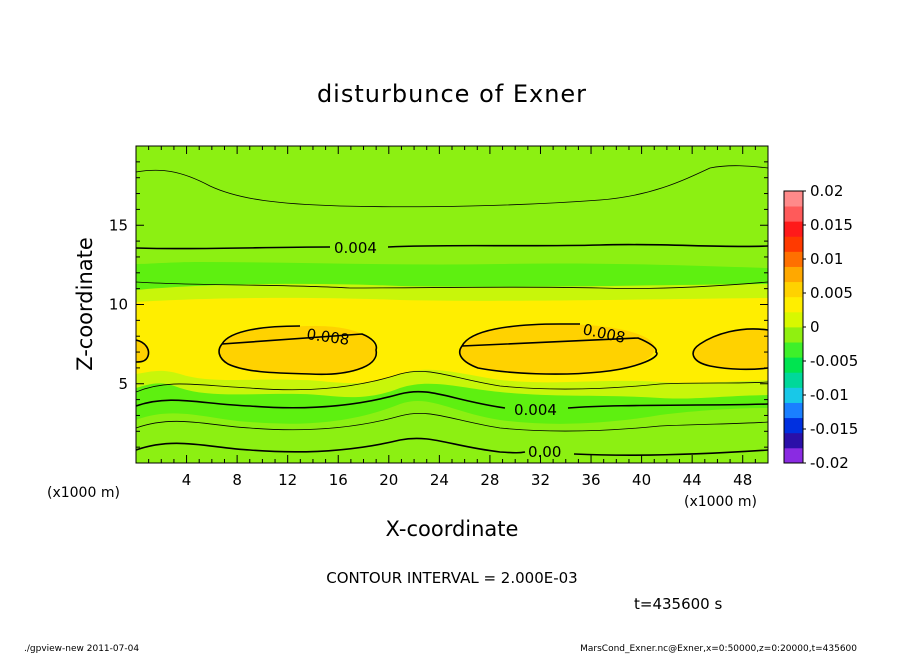 This screenshot has width=904, height=654. What do you see at coordinates (540, 480) in the screenshot?
I see `x-tick-label: 32` at bounding box center [540, 480].